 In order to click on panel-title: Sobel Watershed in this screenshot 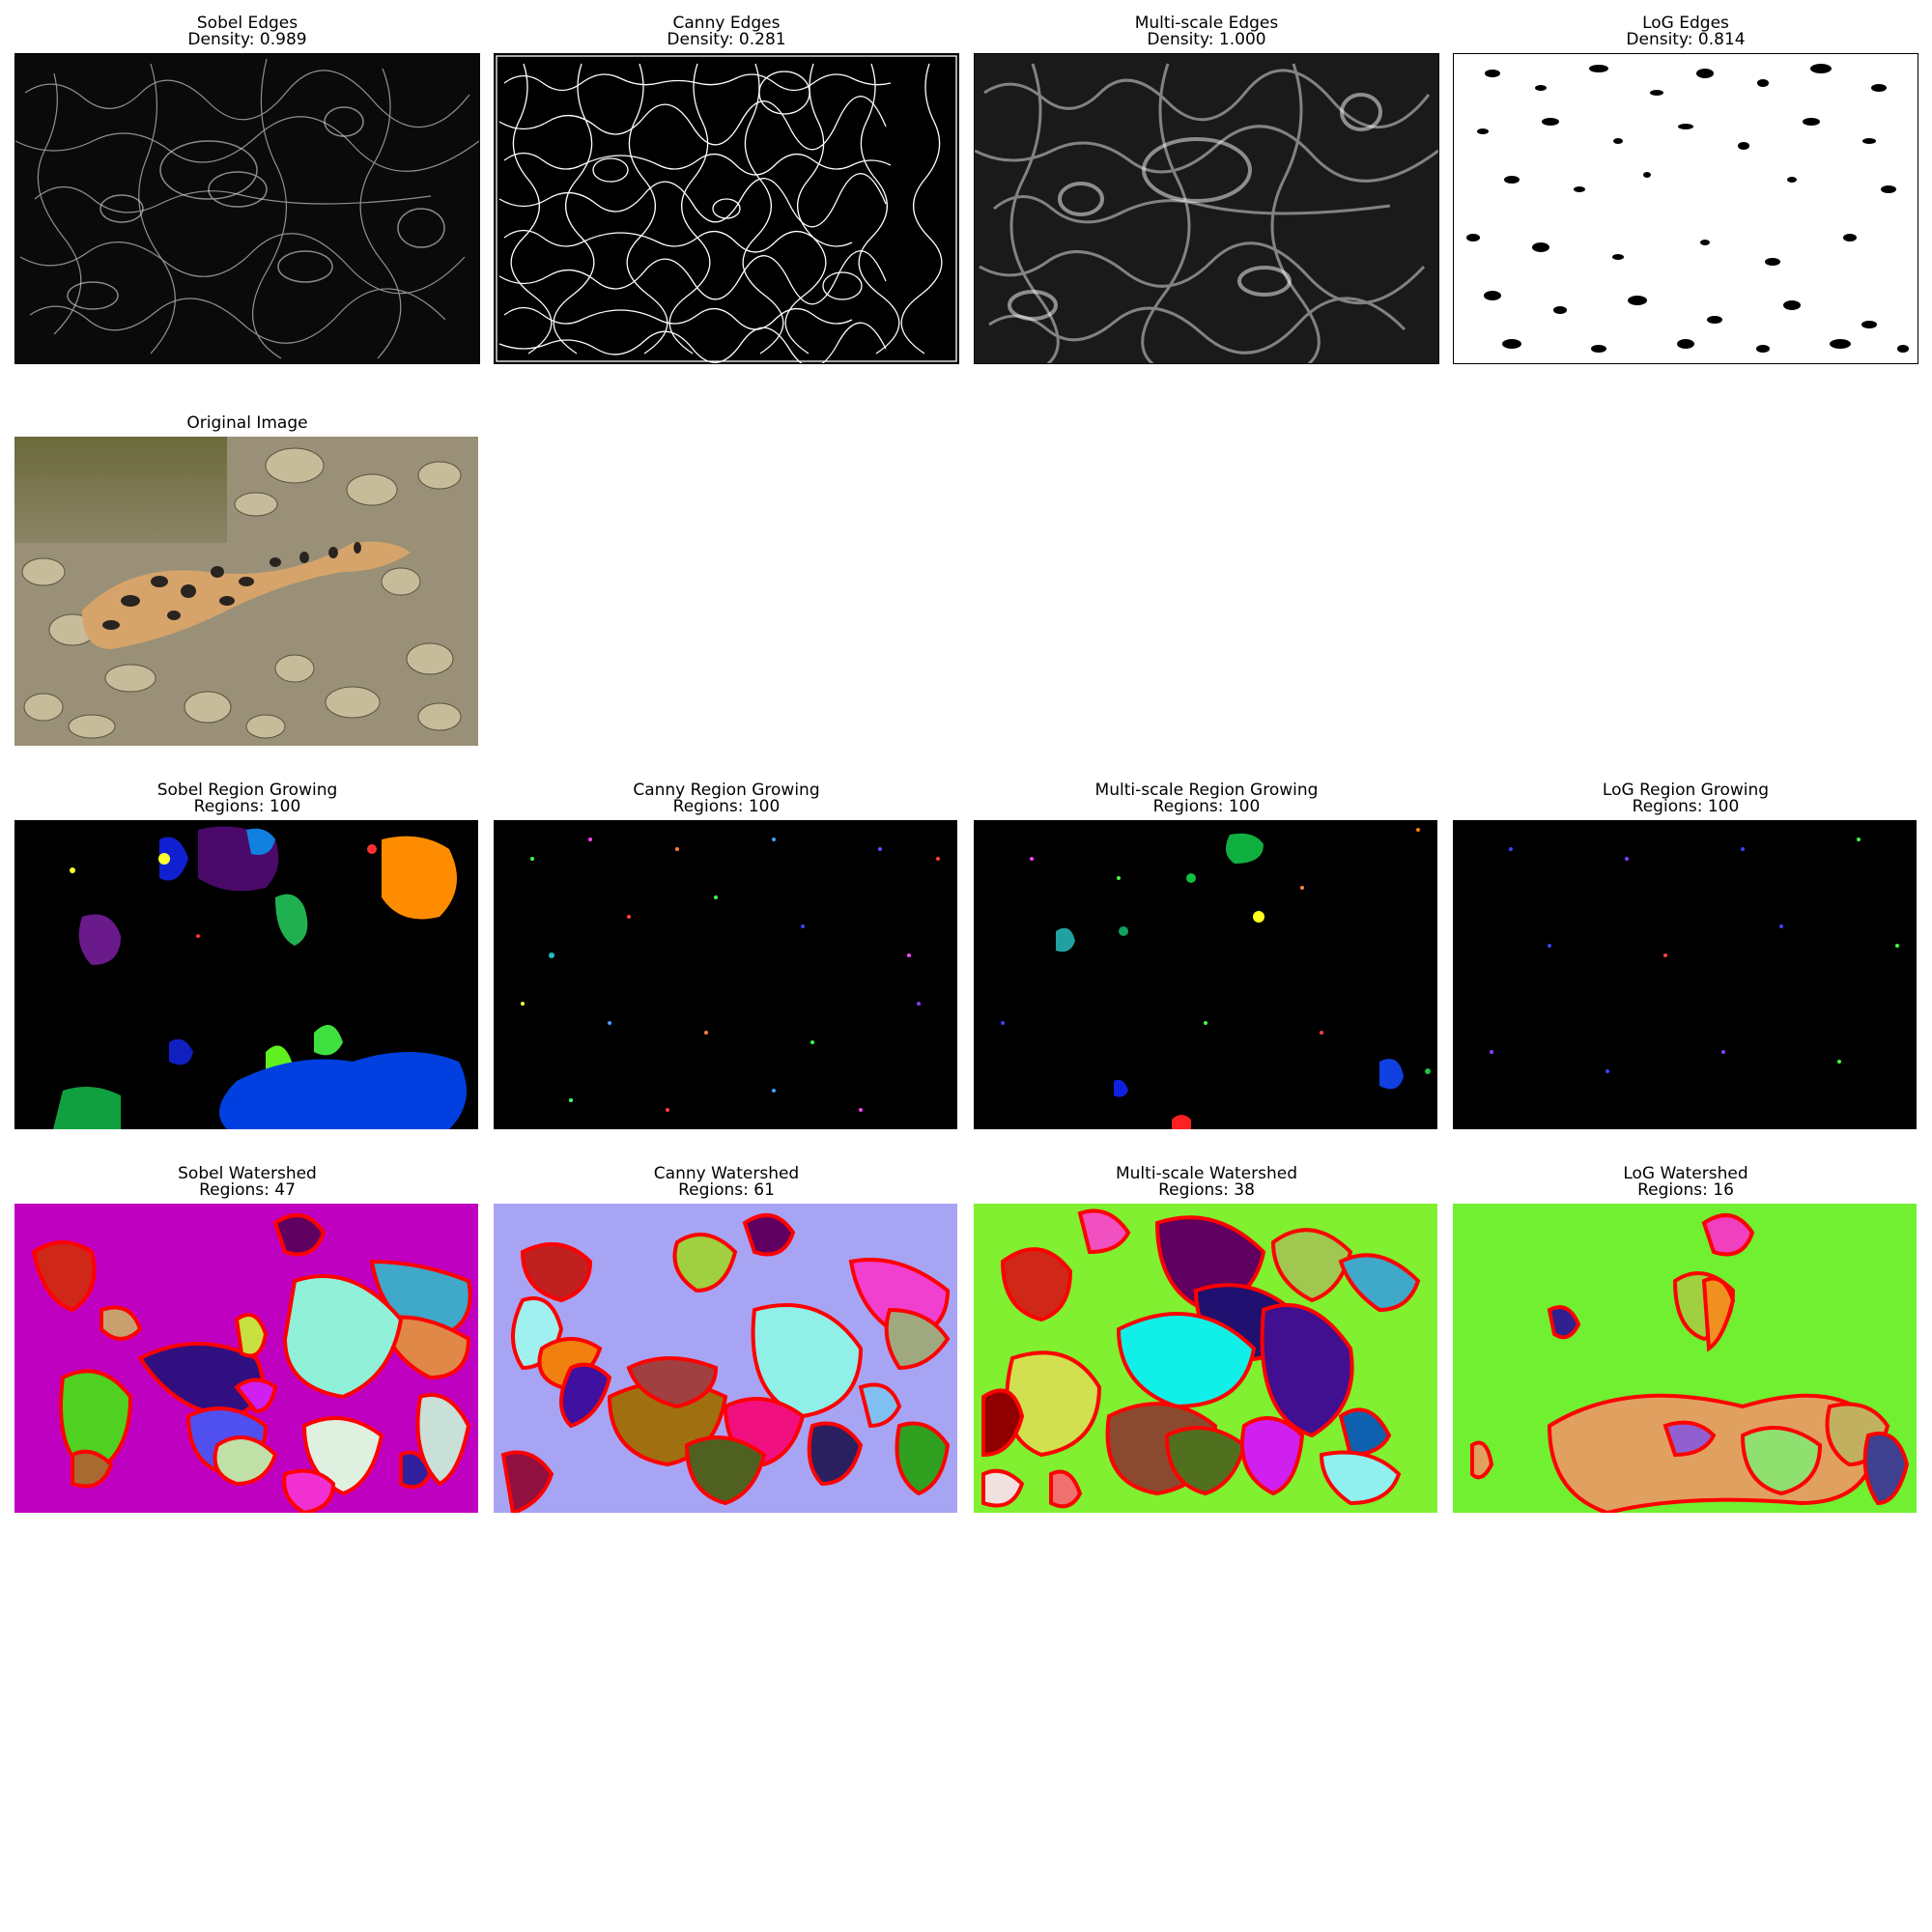, I will do `click(248, 1173)`.